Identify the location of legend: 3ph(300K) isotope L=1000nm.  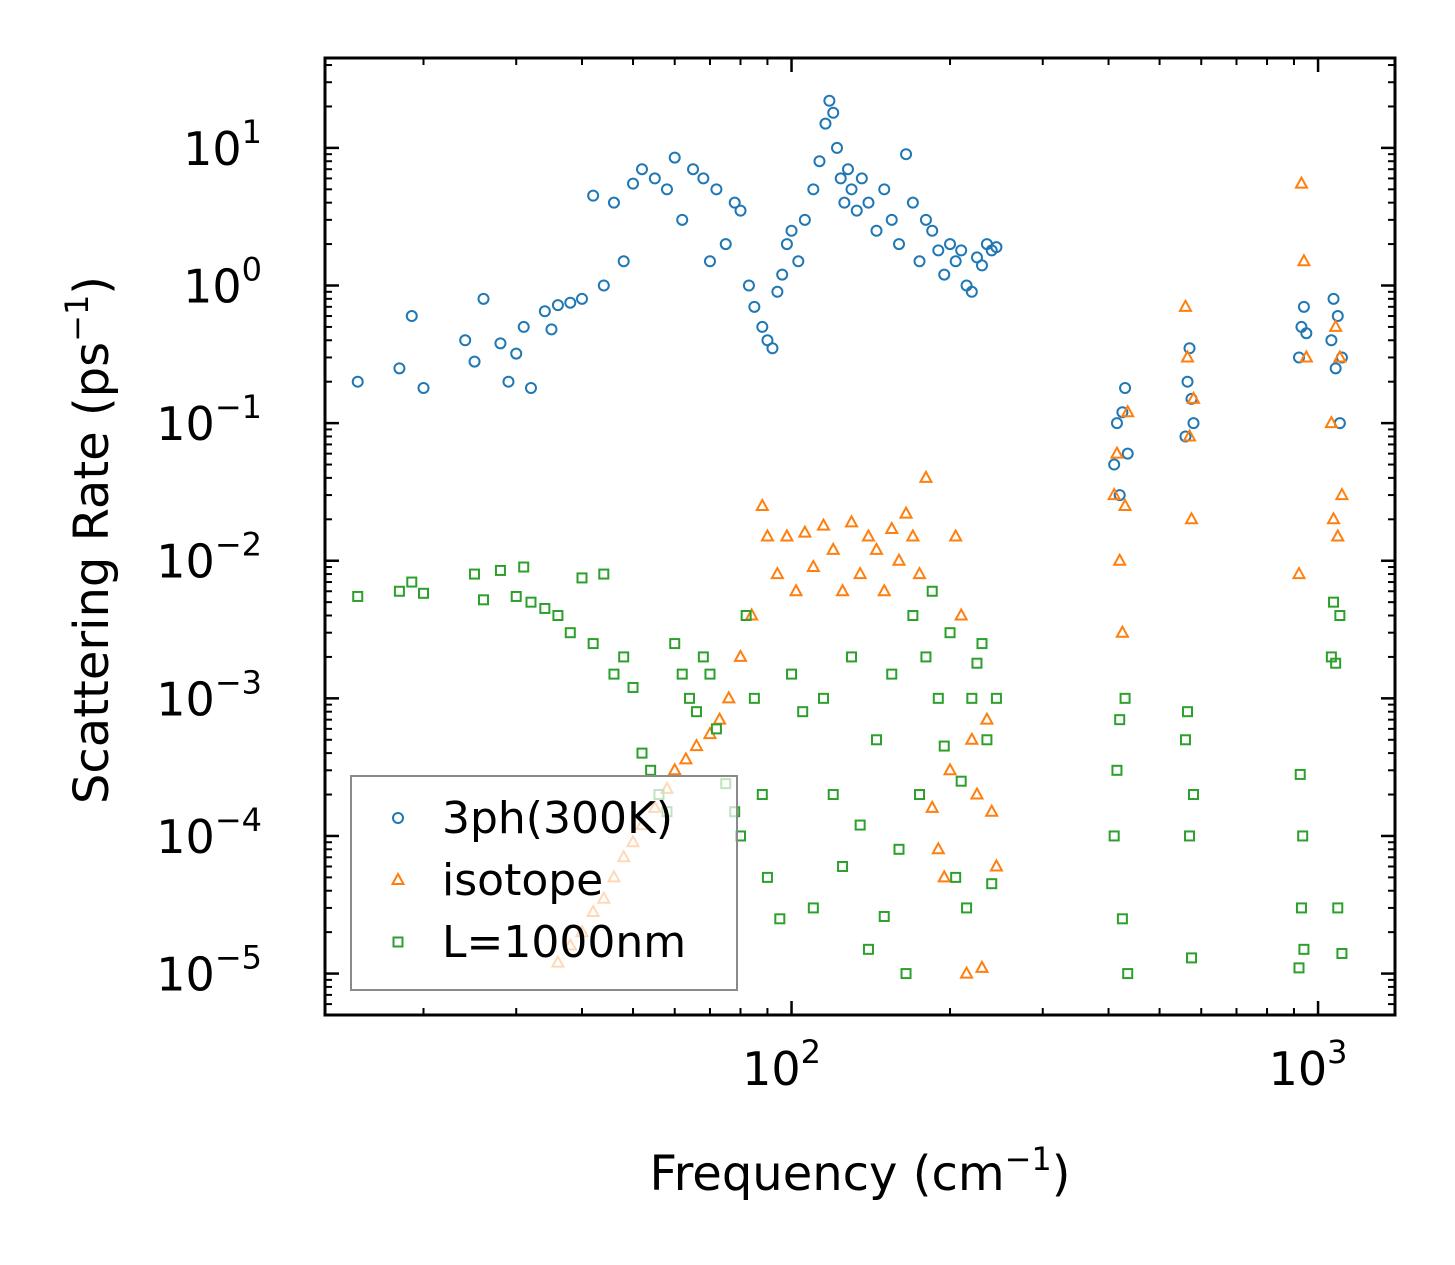
(544, 883).